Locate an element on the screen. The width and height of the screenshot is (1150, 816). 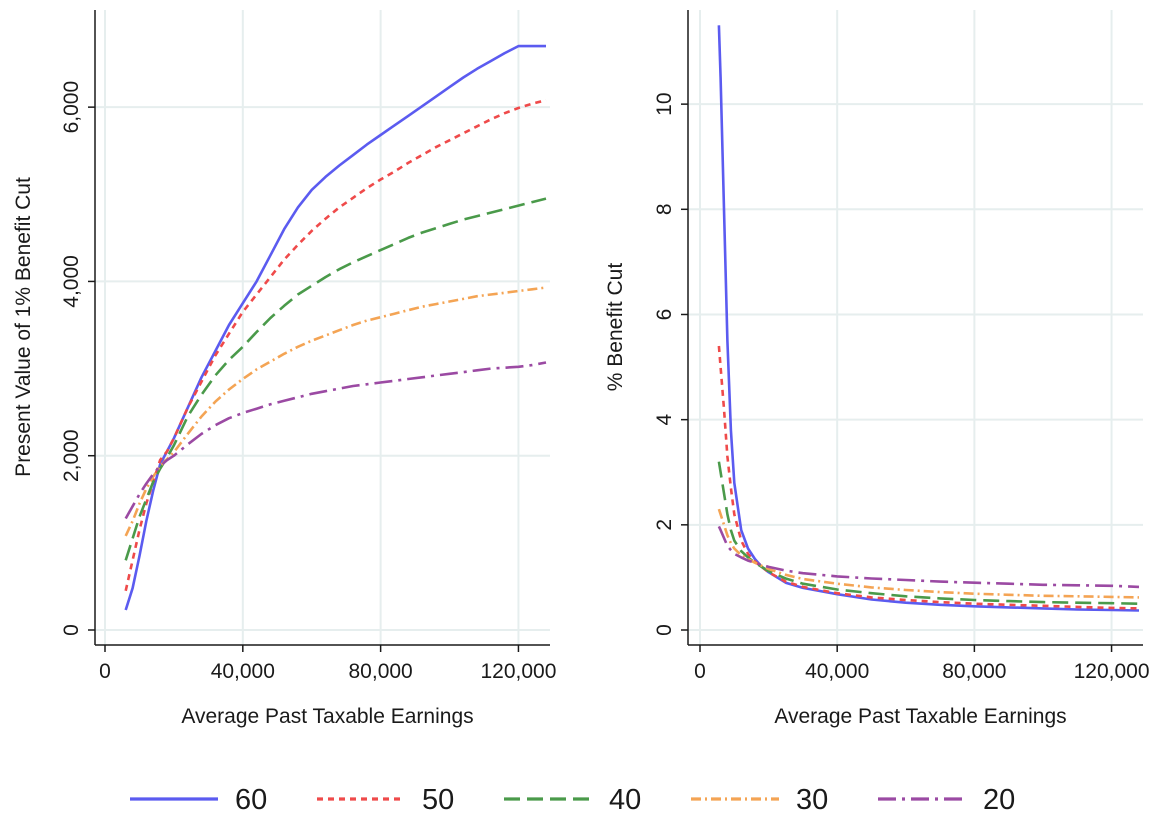
legend-label-40: 40 is located at coordinates (625, 800).